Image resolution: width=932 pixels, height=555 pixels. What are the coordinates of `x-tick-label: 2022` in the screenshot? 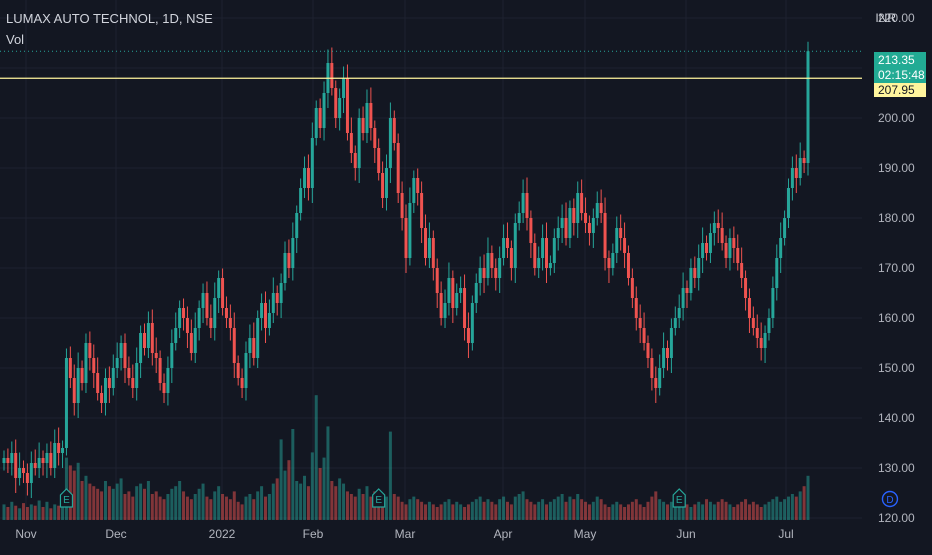 It's located at (222, 534).